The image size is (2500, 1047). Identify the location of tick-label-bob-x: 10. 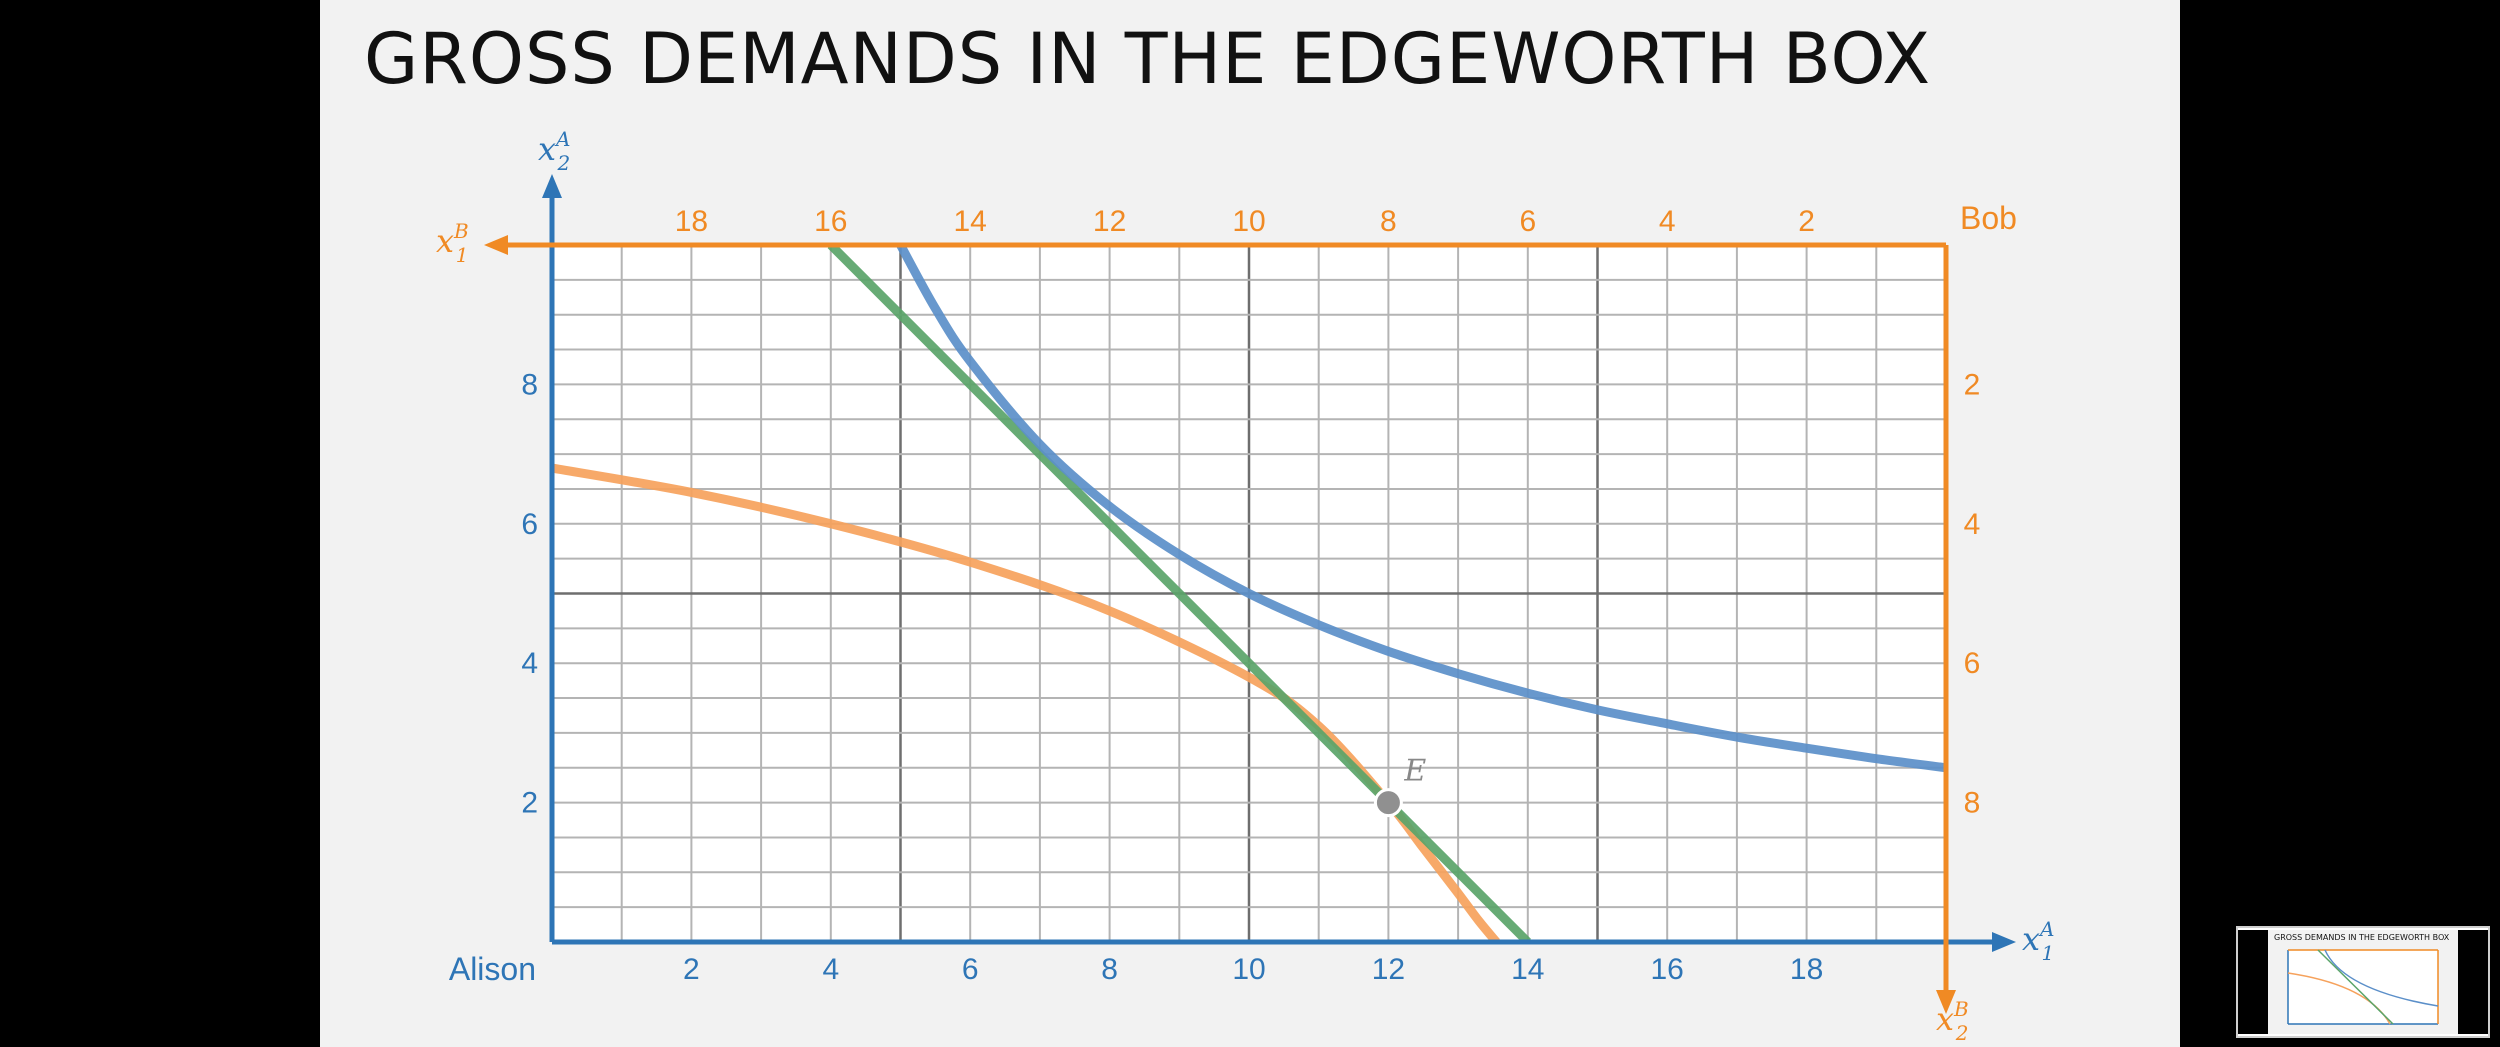
(1248, 221).